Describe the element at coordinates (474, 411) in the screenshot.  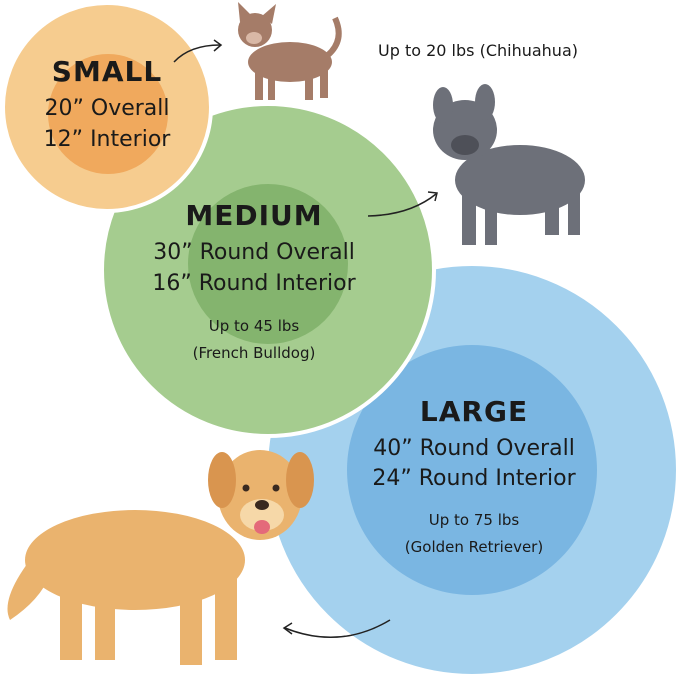
I see `large-title: LARGE` at that location.